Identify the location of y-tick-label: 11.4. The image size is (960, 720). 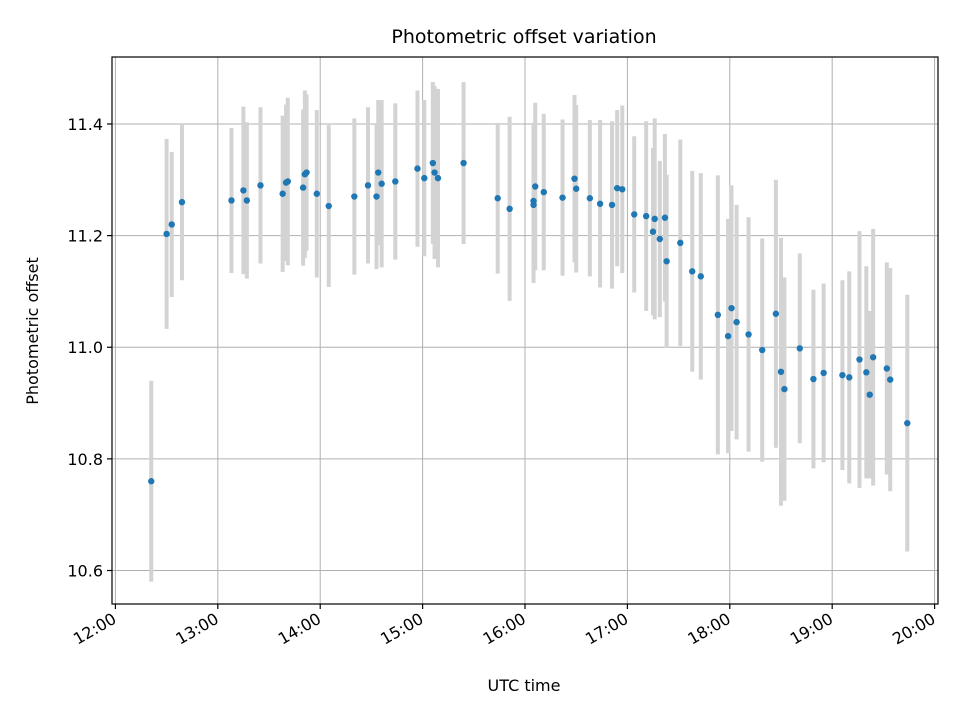
(85, 124).